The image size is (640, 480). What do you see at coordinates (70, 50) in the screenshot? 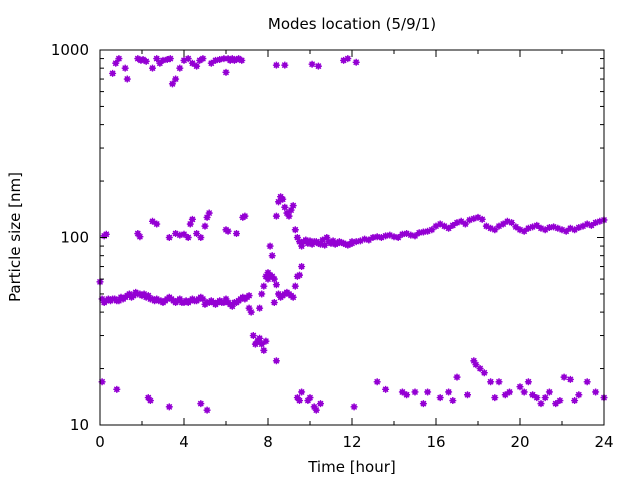
I see `y-tick-label: 1000` at bounding box center [70, 50].